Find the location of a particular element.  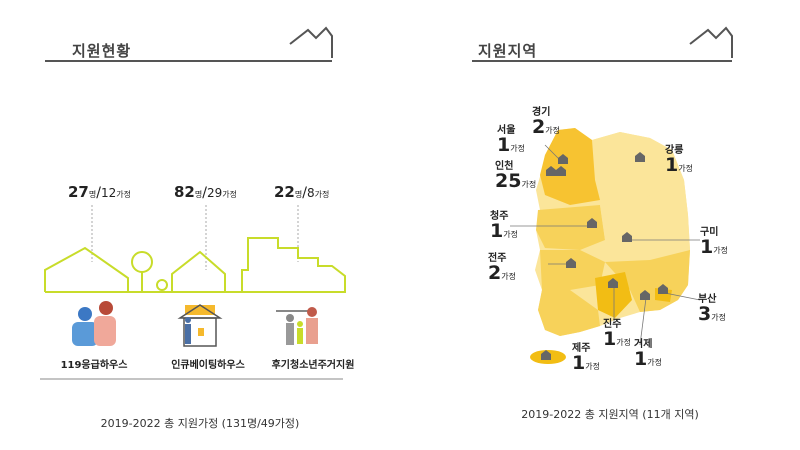

title-underline-right is located at coordinates (602, 61).